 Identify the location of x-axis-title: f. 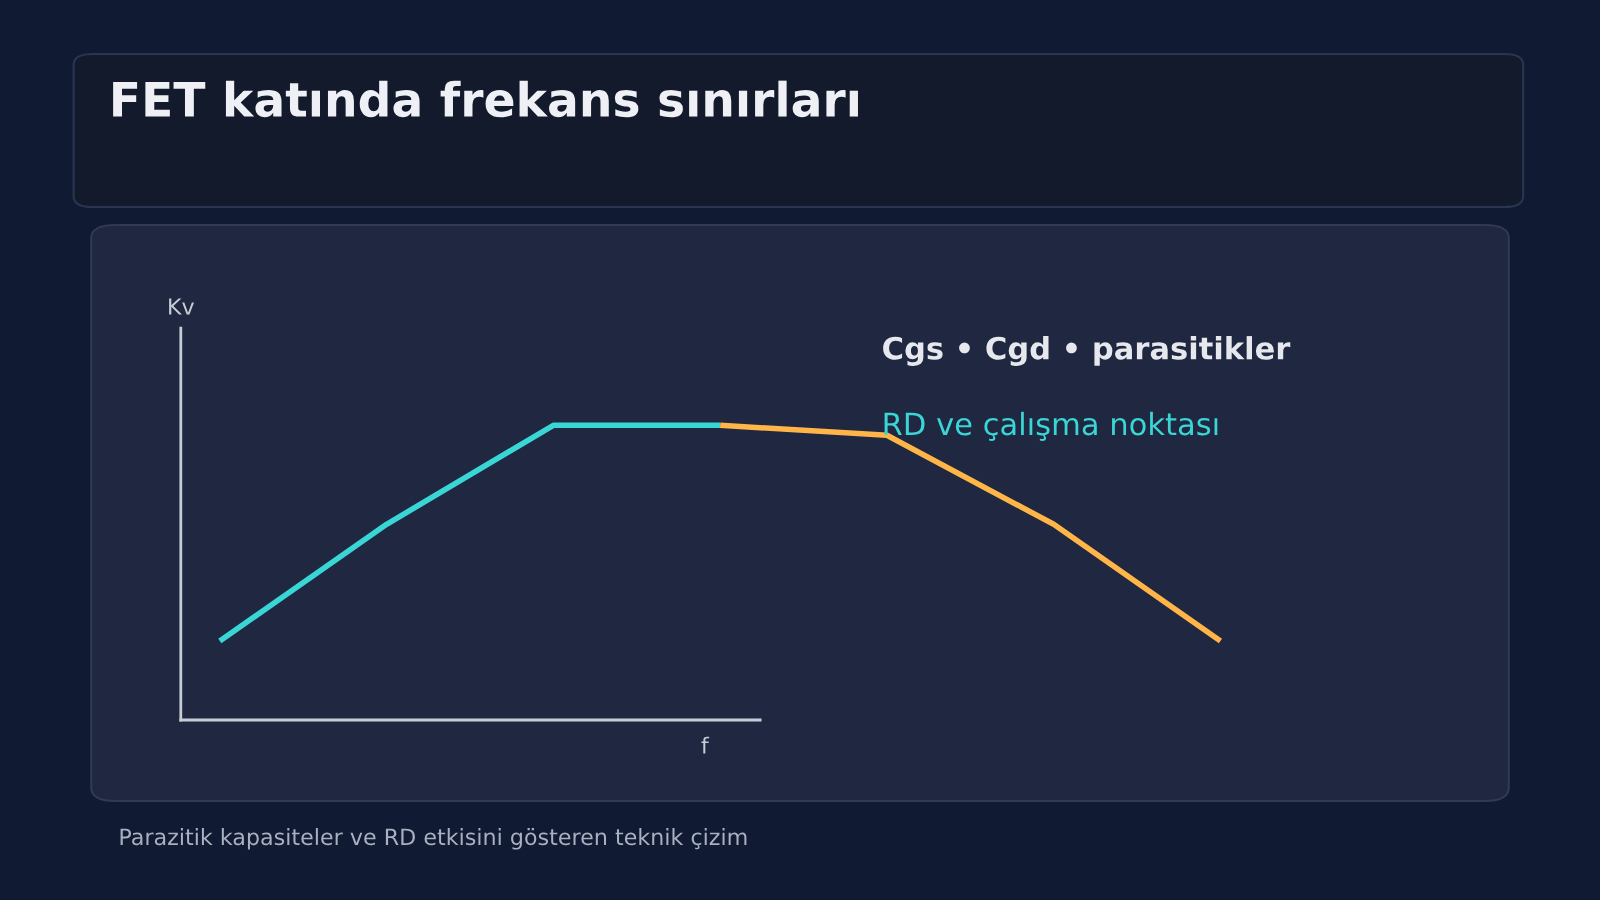
(705, 745).